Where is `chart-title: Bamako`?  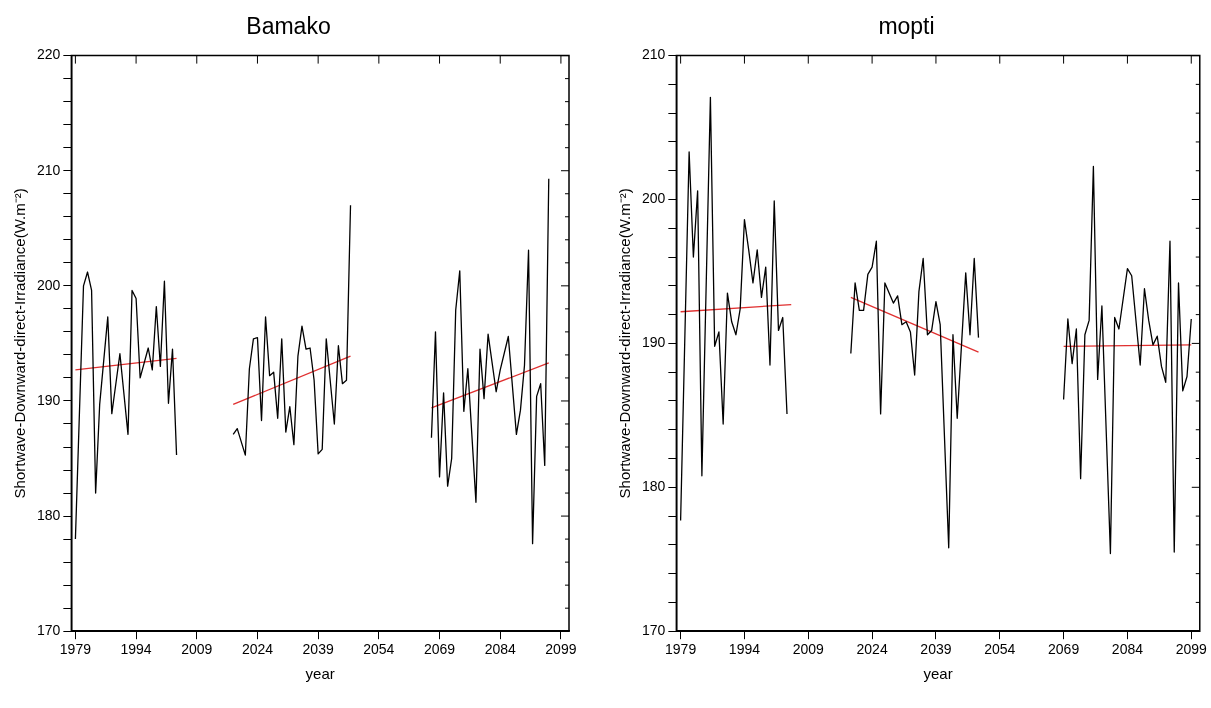 chart-title: Bamako is located at coordinates (288, 26).